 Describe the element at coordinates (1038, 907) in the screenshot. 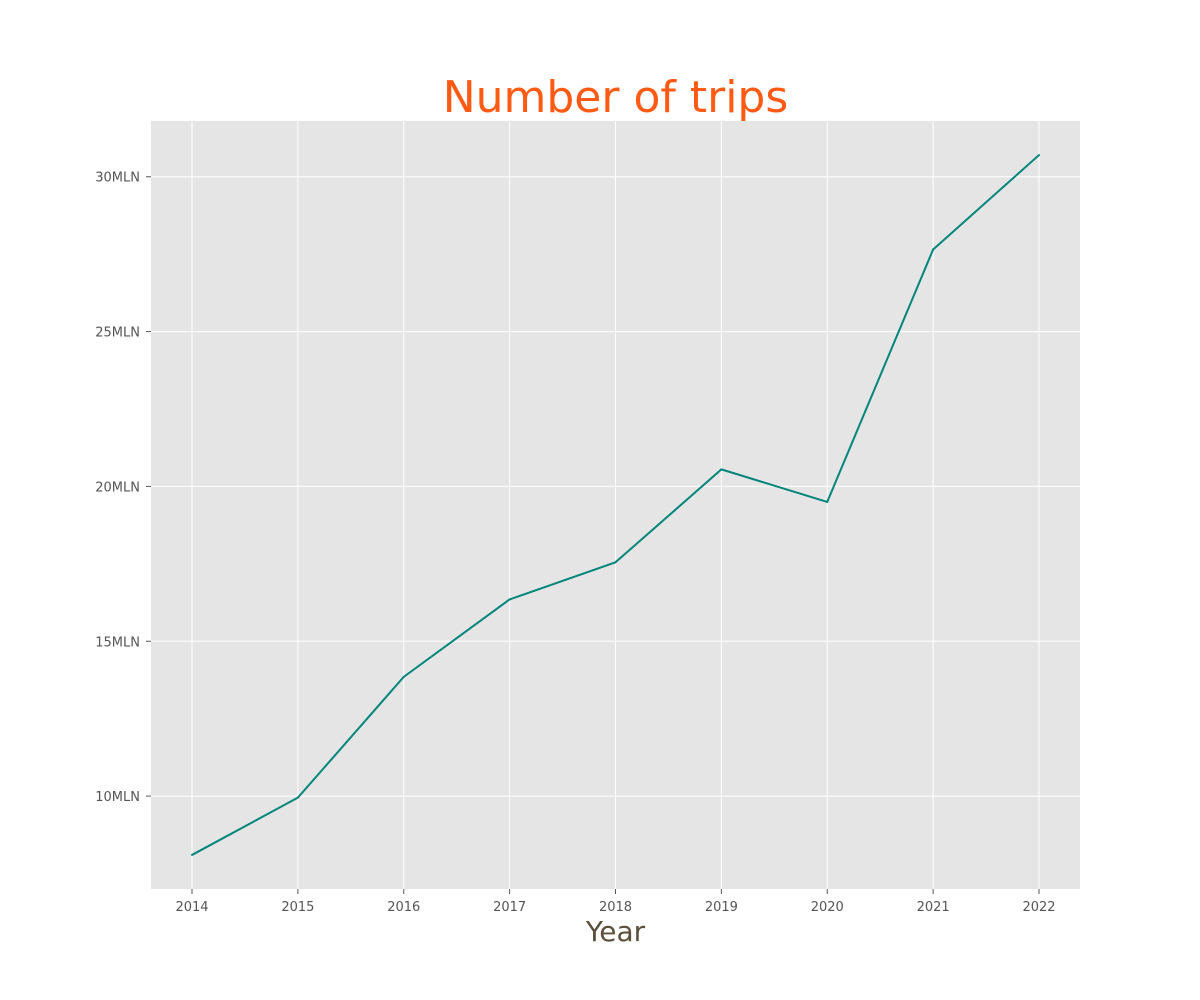

I see `x-tick-label: 2022` at that location.